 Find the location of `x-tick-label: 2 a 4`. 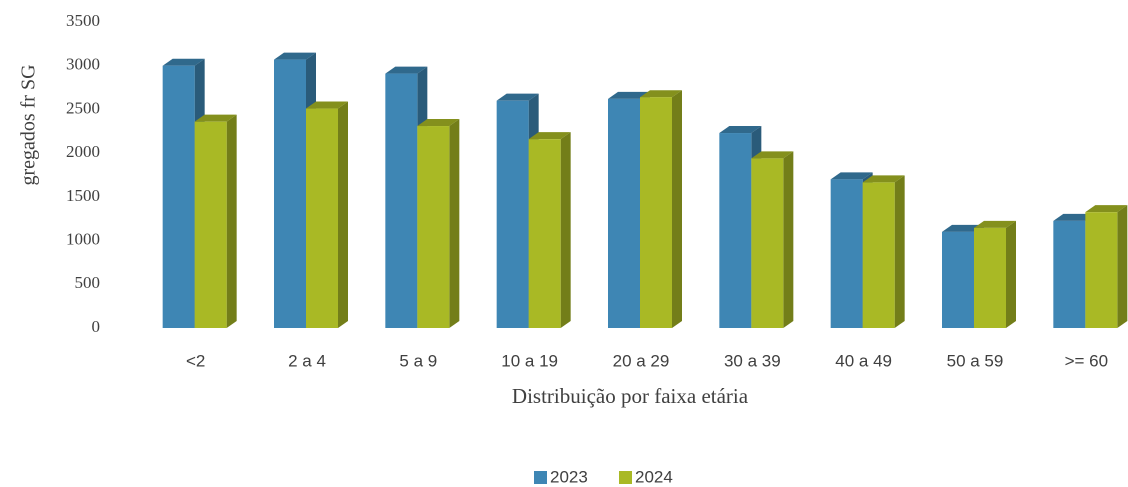

x-tick-label: 2 a 4 is located at coordinates (307, 360).